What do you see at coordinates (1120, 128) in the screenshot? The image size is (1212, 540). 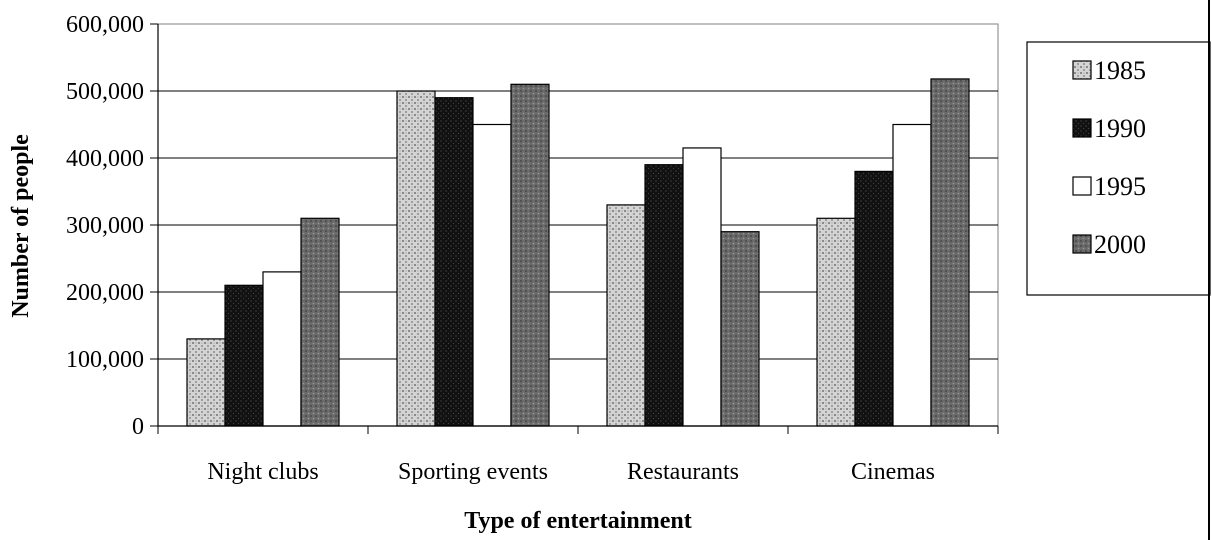 I see `legend-label-1990: 1990` at bounding box center [1120, 128].